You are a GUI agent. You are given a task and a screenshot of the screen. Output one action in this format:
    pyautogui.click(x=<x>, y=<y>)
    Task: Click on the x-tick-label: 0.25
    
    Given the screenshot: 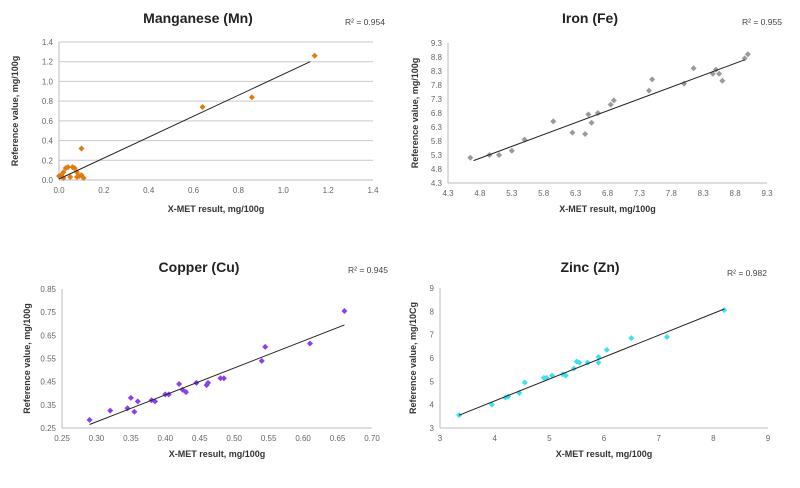 What is the action you would take?
    pyautogui.click(x=62, y=438)
    